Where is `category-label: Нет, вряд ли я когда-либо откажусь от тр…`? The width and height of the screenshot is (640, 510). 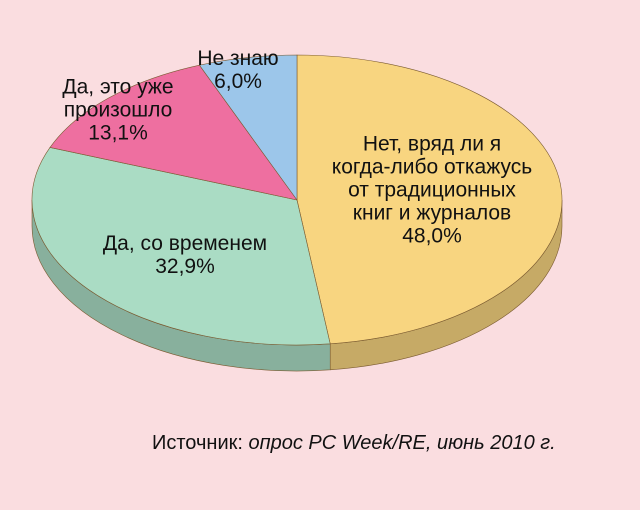
category-label: Нет, вряд ли я когда-либо откажусь от тр… is located at coordinates (432, 178).